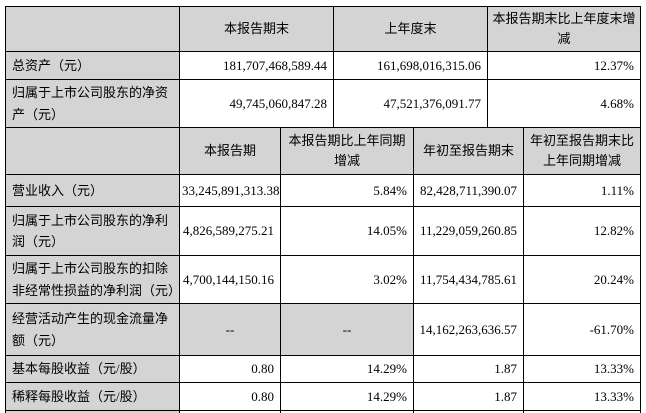 The height and width of the screenshot is (413, 646). What do you see at coordinates (230, 280) in the screenshot?
I see `net-profit-excl-period: 4,700,144,150.16` at bounding box center [230, 280].